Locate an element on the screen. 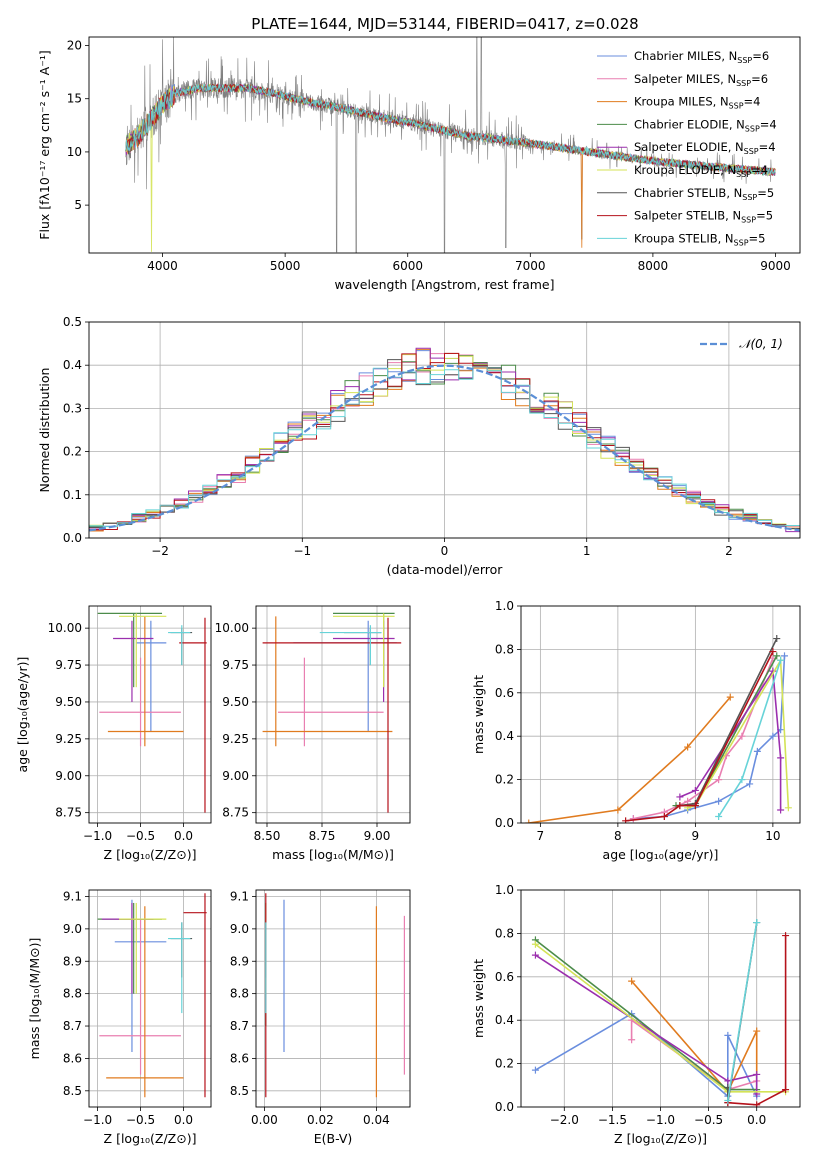 The image size is (819, 1170). y-axis-label: mass [log₁₀(M/M⊙)] is located at coordinates (34, 999).